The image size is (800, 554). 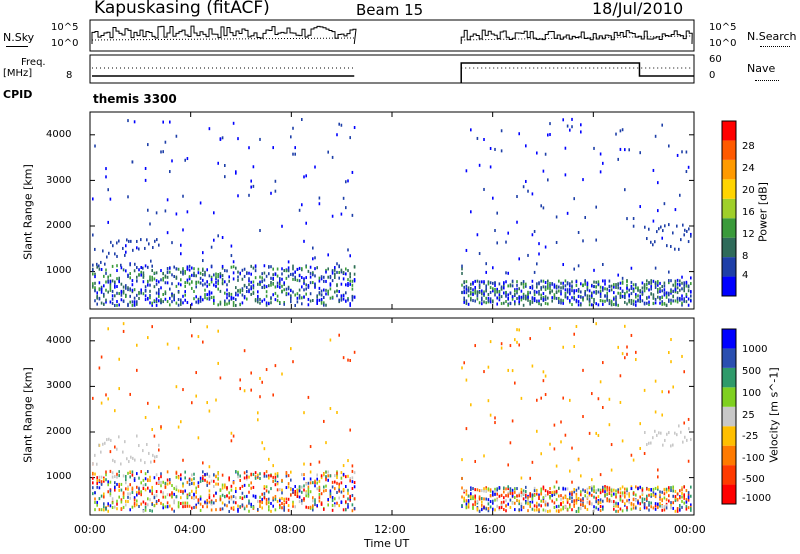 What do you see at coordinates (761, 68) in the screenshot?
I see `nave-label: Nave` at bounding box center [761, 68].